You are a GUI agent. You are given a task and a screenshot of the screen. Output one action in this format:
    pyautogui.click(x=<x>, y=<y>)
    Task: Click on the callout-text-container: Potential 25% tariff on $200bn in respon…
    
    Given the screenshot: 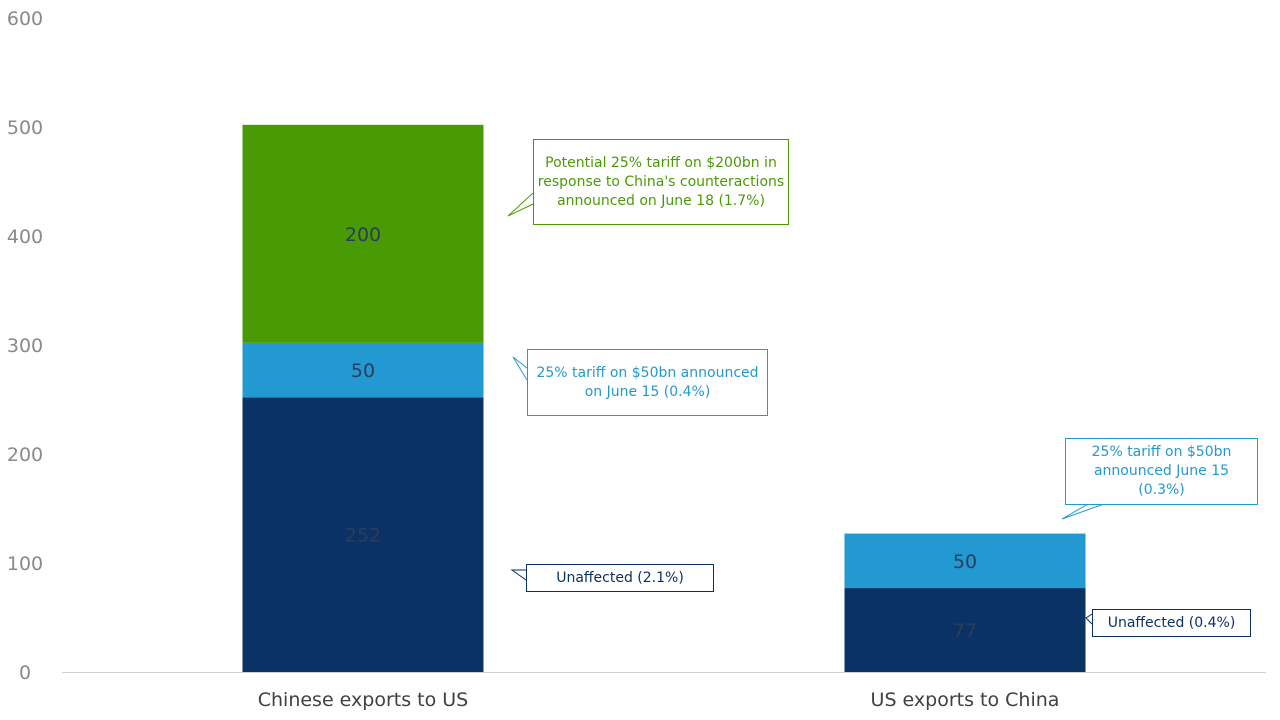 What is the action you would take?
    pyautogui.click(x=661, y=181)
    